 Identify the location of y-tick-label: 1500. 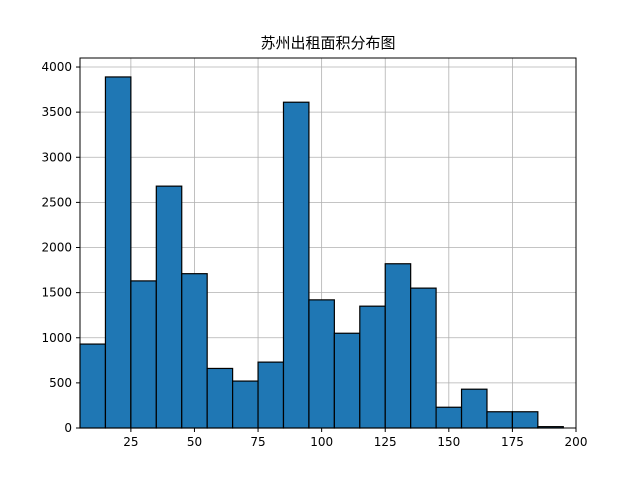
(56, 293).